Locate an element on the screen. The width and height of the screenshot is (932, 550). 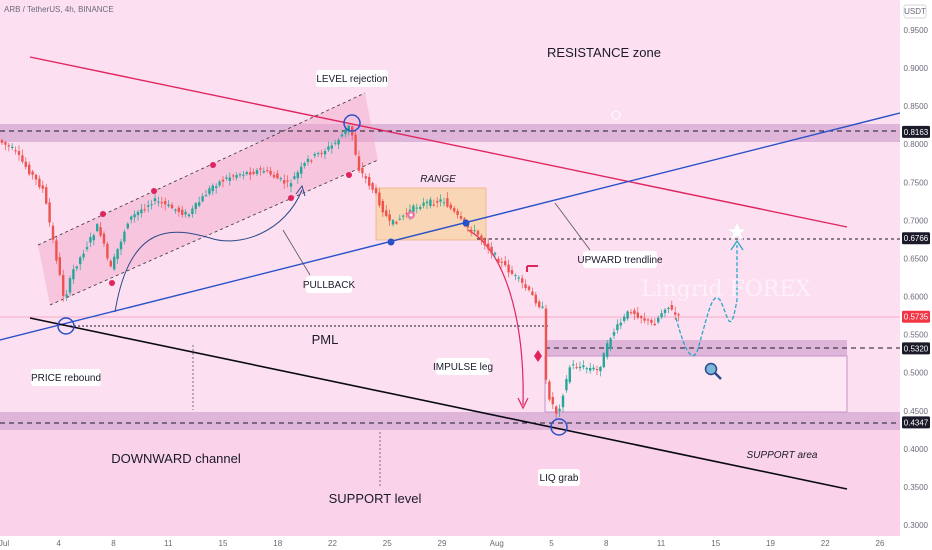
support-band is located at coordinates (450, 421).